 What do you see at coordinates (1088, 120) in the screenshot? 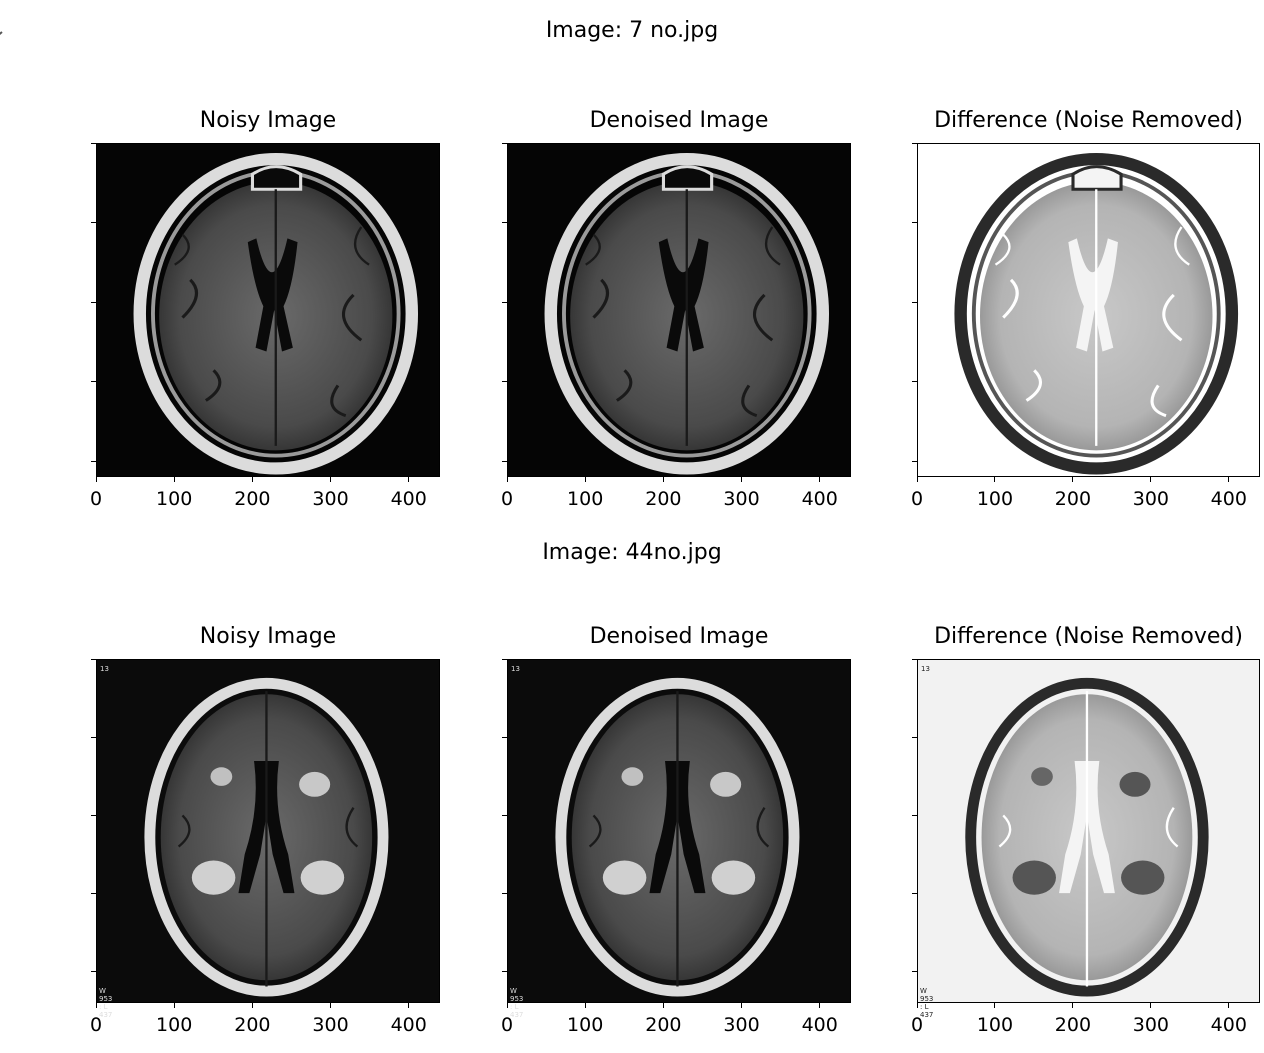
I see `panel-title: Difference (Noise Removed)` at bounding box center [1088, 120].